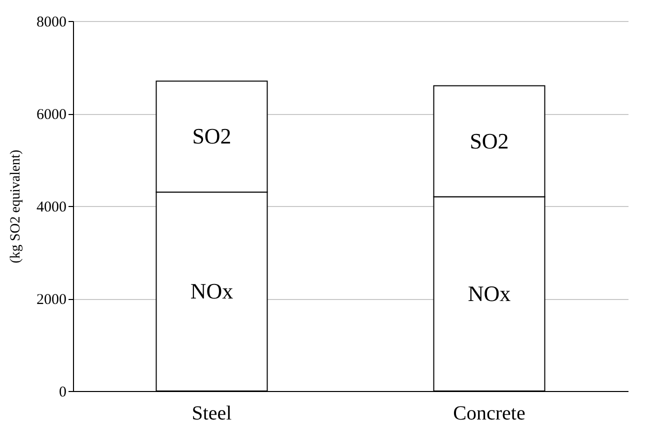  Describe the element at coordinates (489, 141) in the screenshot. I see `text: SO2` at that location.